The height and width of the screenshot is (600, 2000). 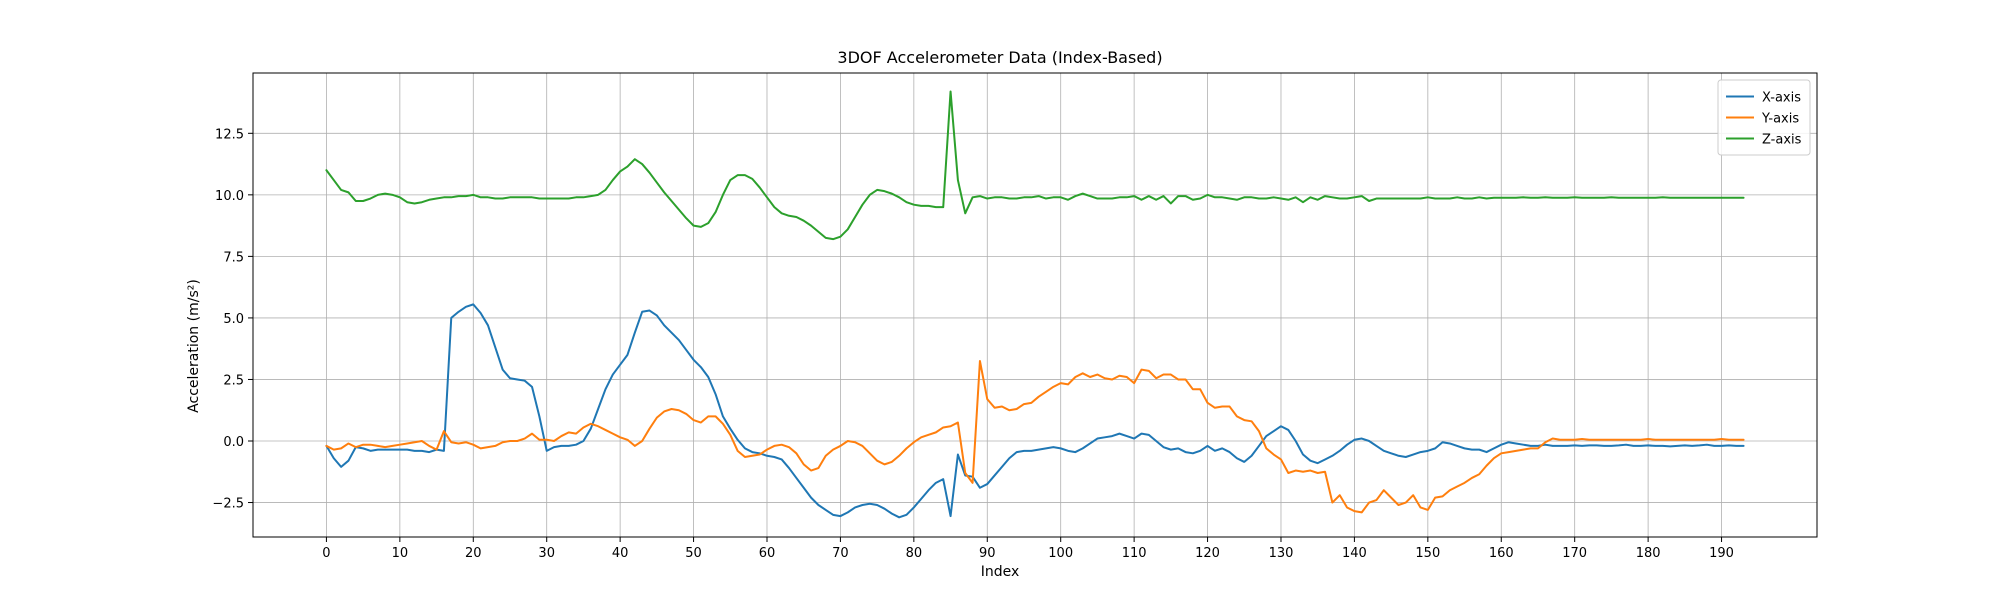 I want to click on x-tick-label: 20, so click(x=473, y=553).